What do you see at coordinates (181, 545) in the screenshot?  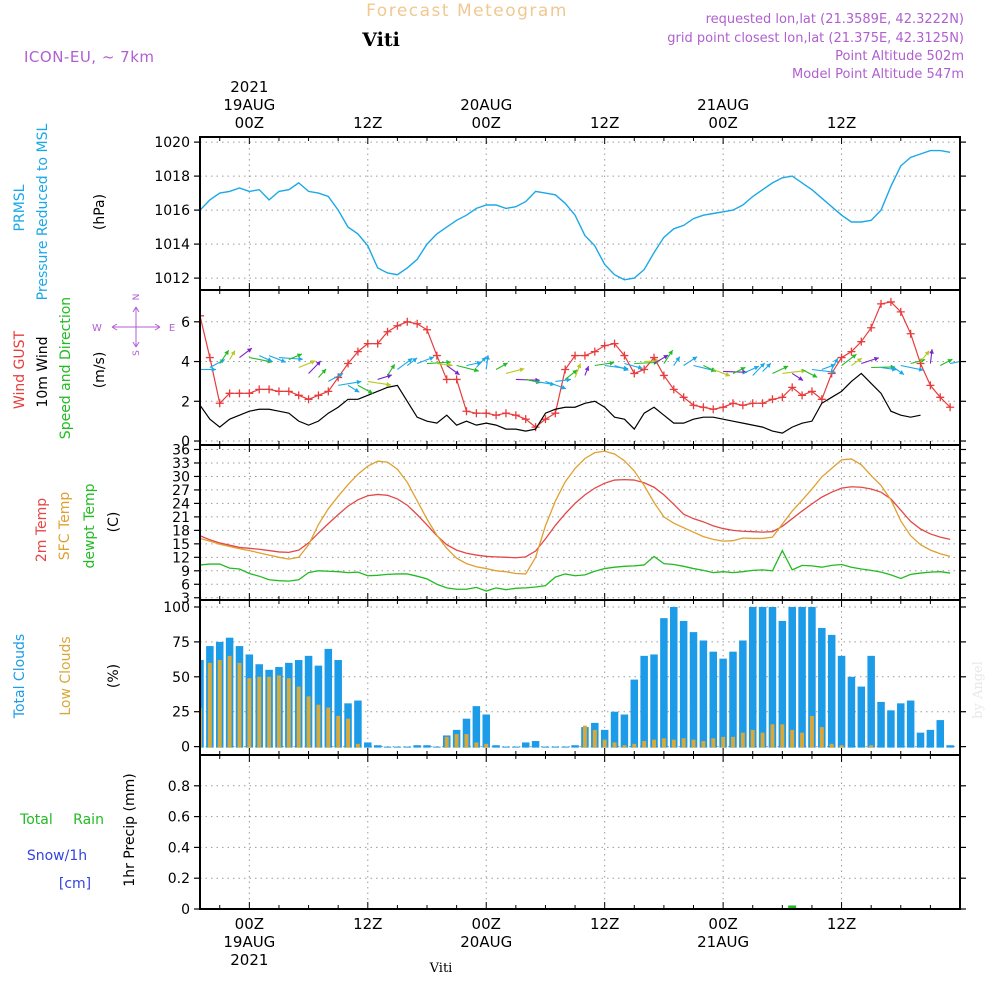 I see `y-tick-label: 15` at bounding box center [181, 545].